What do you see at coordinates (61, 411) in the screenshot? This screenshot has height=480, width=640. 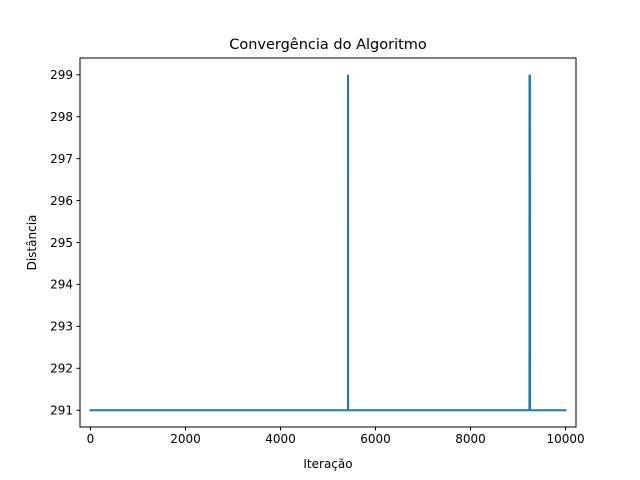 I see `y-tick-label: 291` at bounding box center [61, 411].